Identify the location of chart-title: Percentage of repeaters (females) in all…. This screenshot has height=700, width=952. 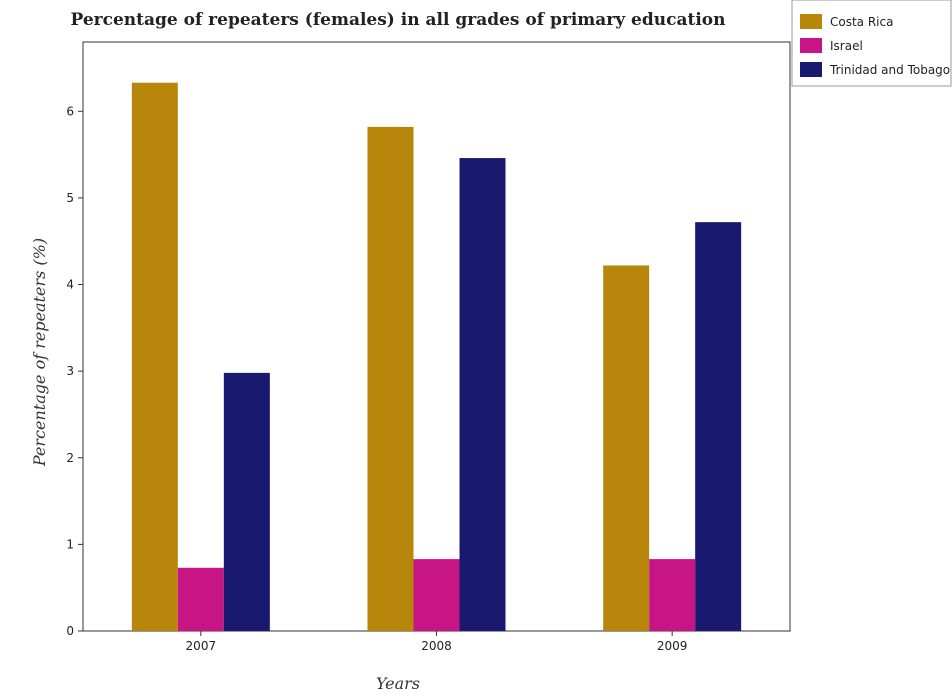
(398, 20).